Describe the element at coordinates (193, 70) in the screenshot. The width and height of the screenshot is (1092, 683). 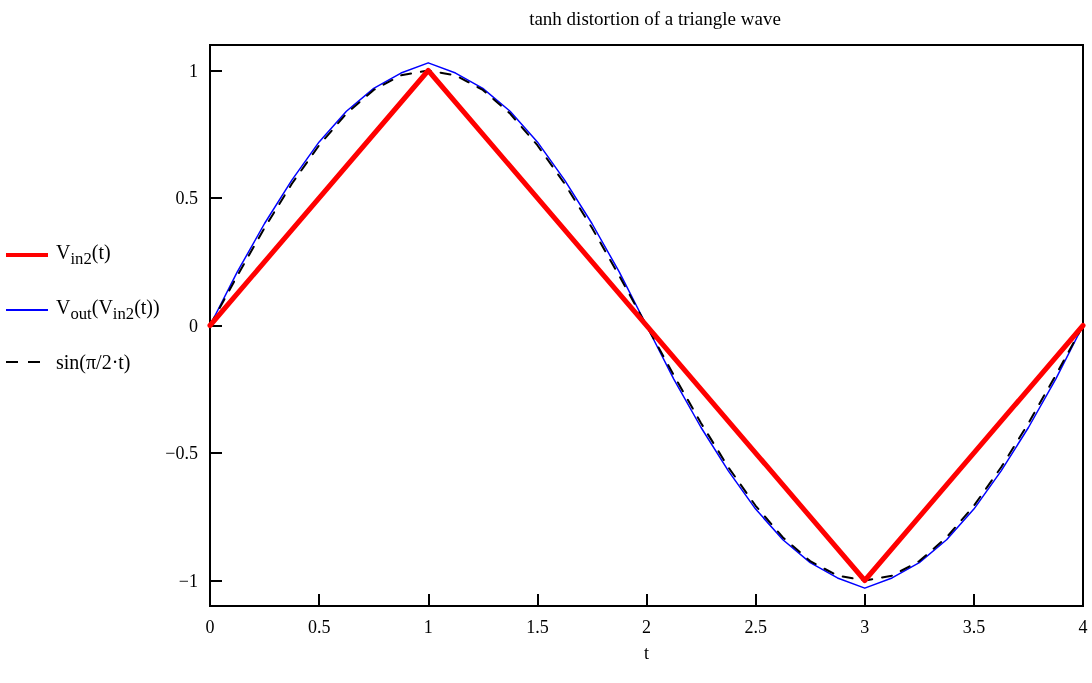
I see `y-tick-label: 1` at that location.